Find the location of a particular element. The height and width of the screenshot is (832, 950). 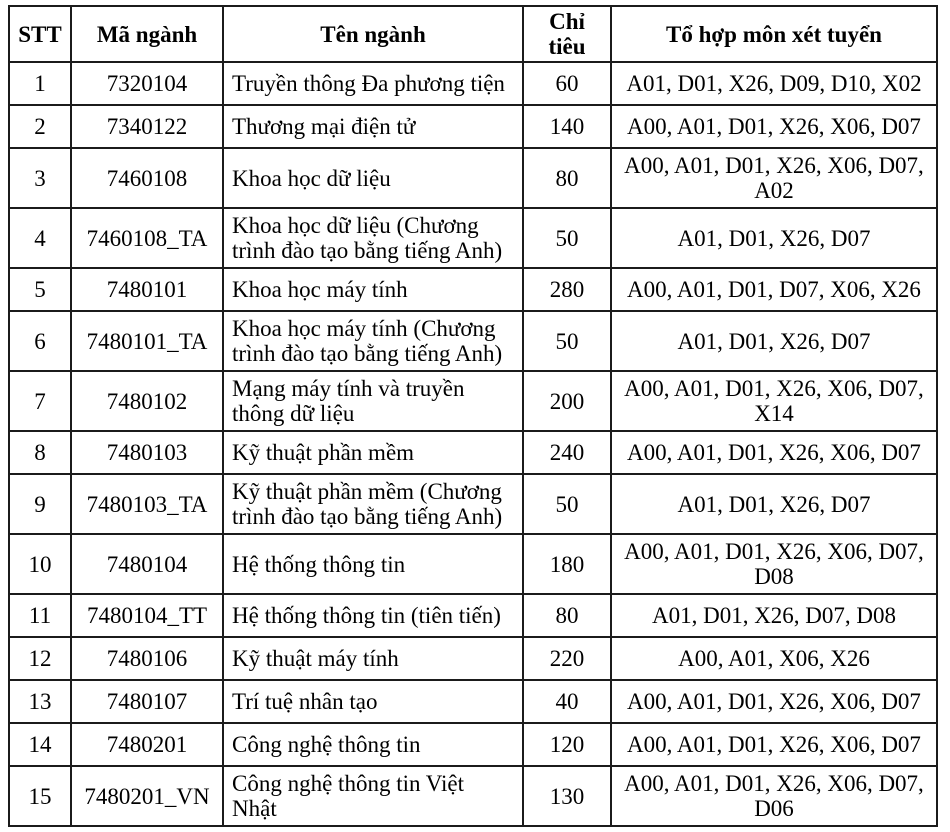

header-name: Tên ngành is located at coordinates (373, 34).